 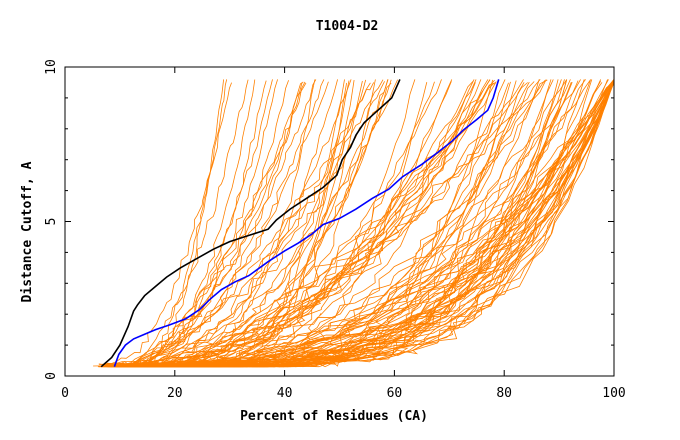 I want to click on y-tick-label: 5, so click(x=51, y=222).